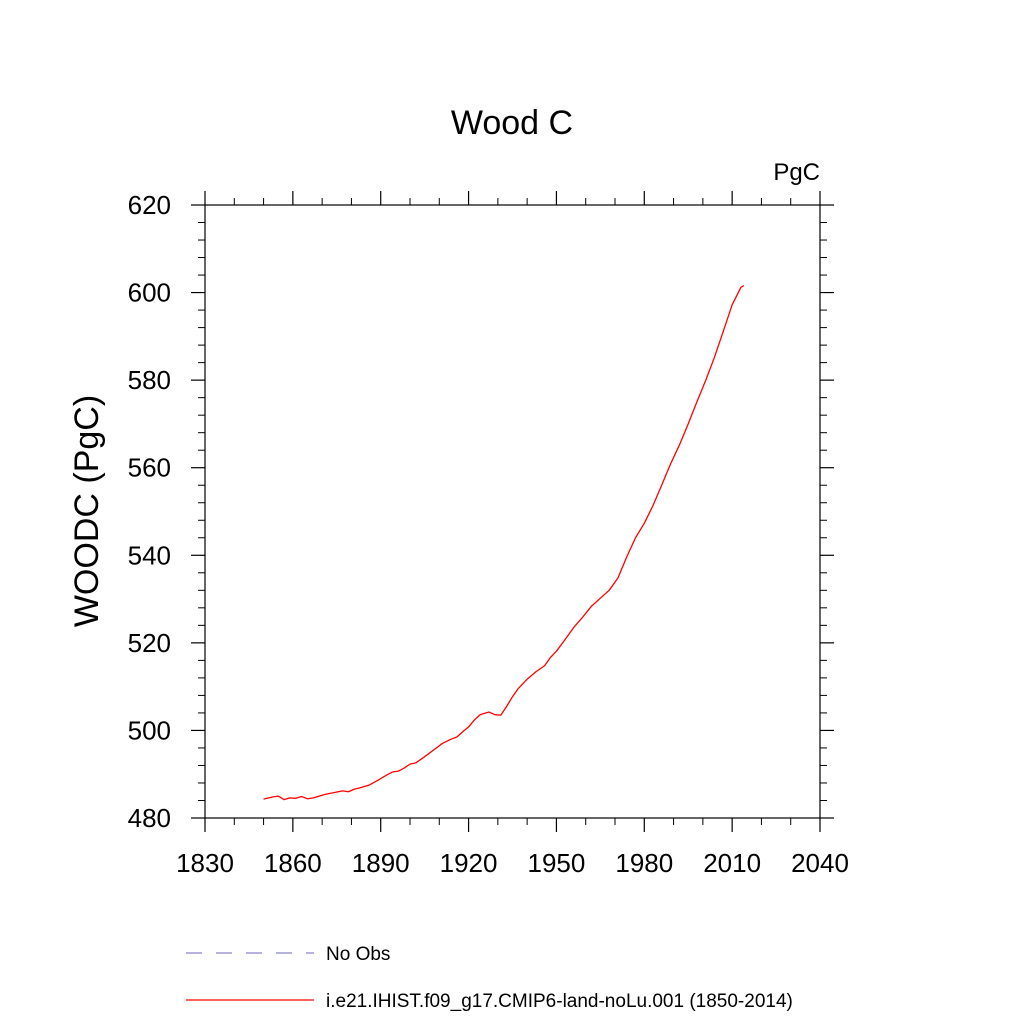  Describe the element at coordinates (205, 863) in the screenshot. I see `x-tick-label: 1830` at that location.